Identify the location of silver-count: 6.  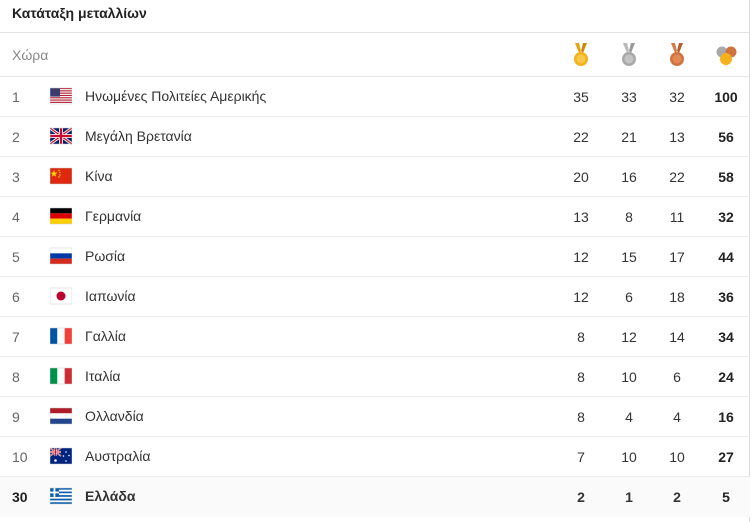
(629, 297).